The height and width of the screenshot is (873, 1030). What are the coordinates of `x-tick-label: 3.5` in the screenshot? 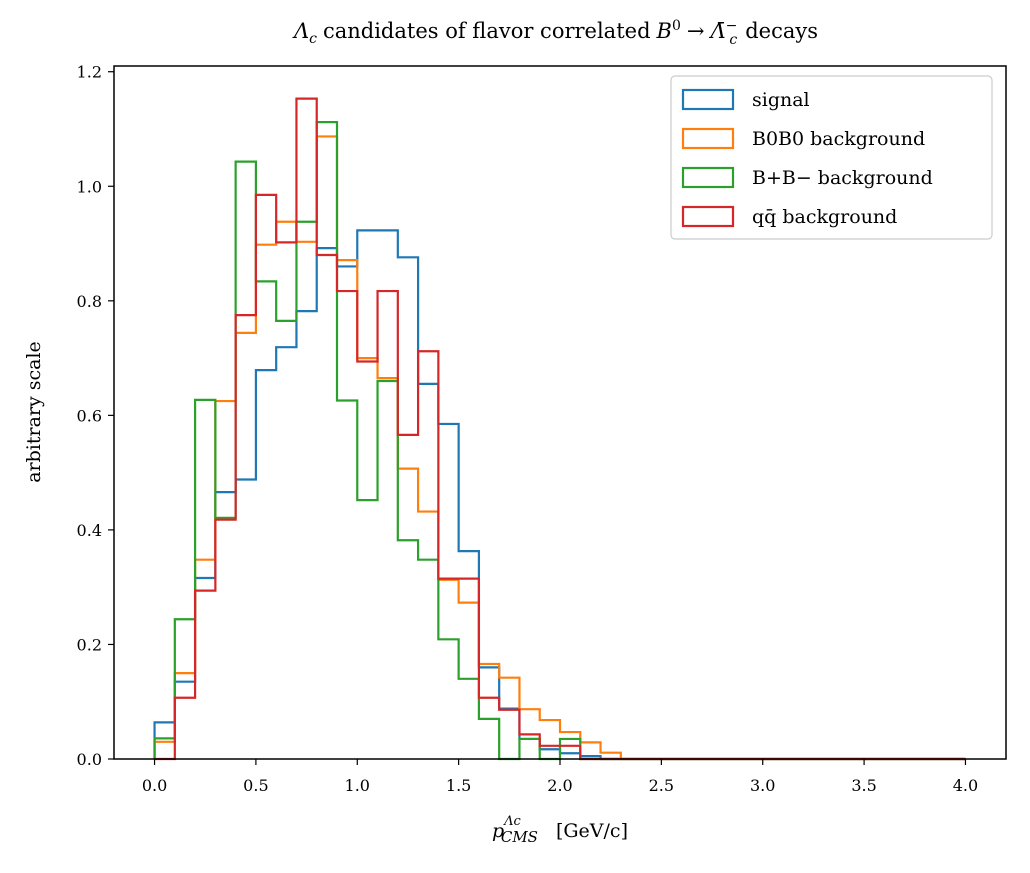 It's located at (863, 785).